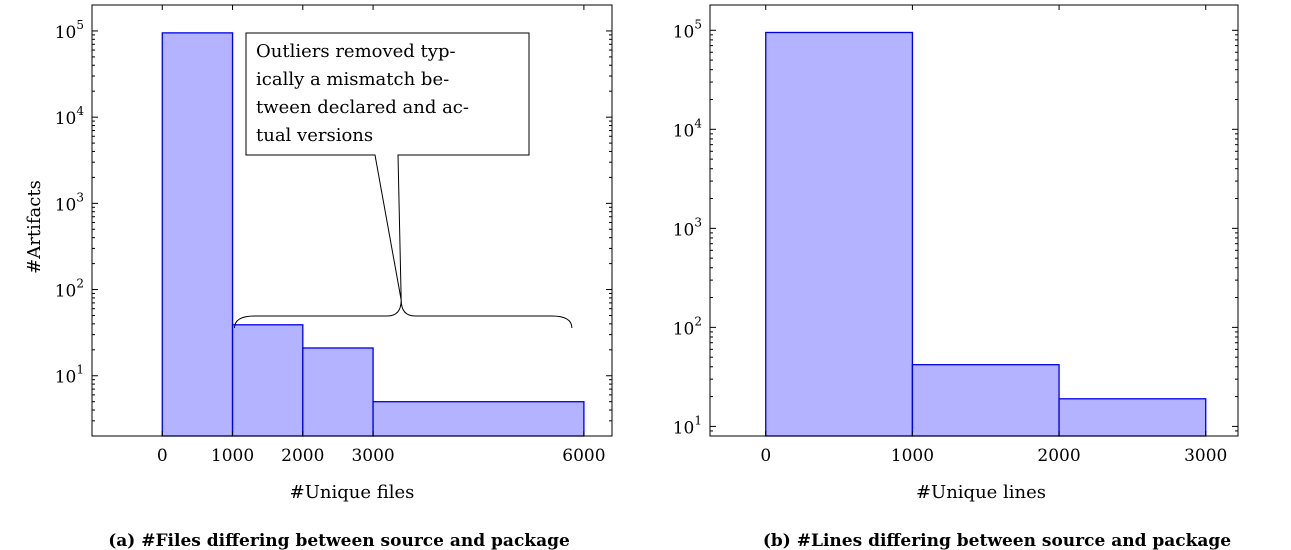 The width and height of the screenshot is (1291, 550). I want to click on y-axis-label: #Artifacts, so click(34, 227).